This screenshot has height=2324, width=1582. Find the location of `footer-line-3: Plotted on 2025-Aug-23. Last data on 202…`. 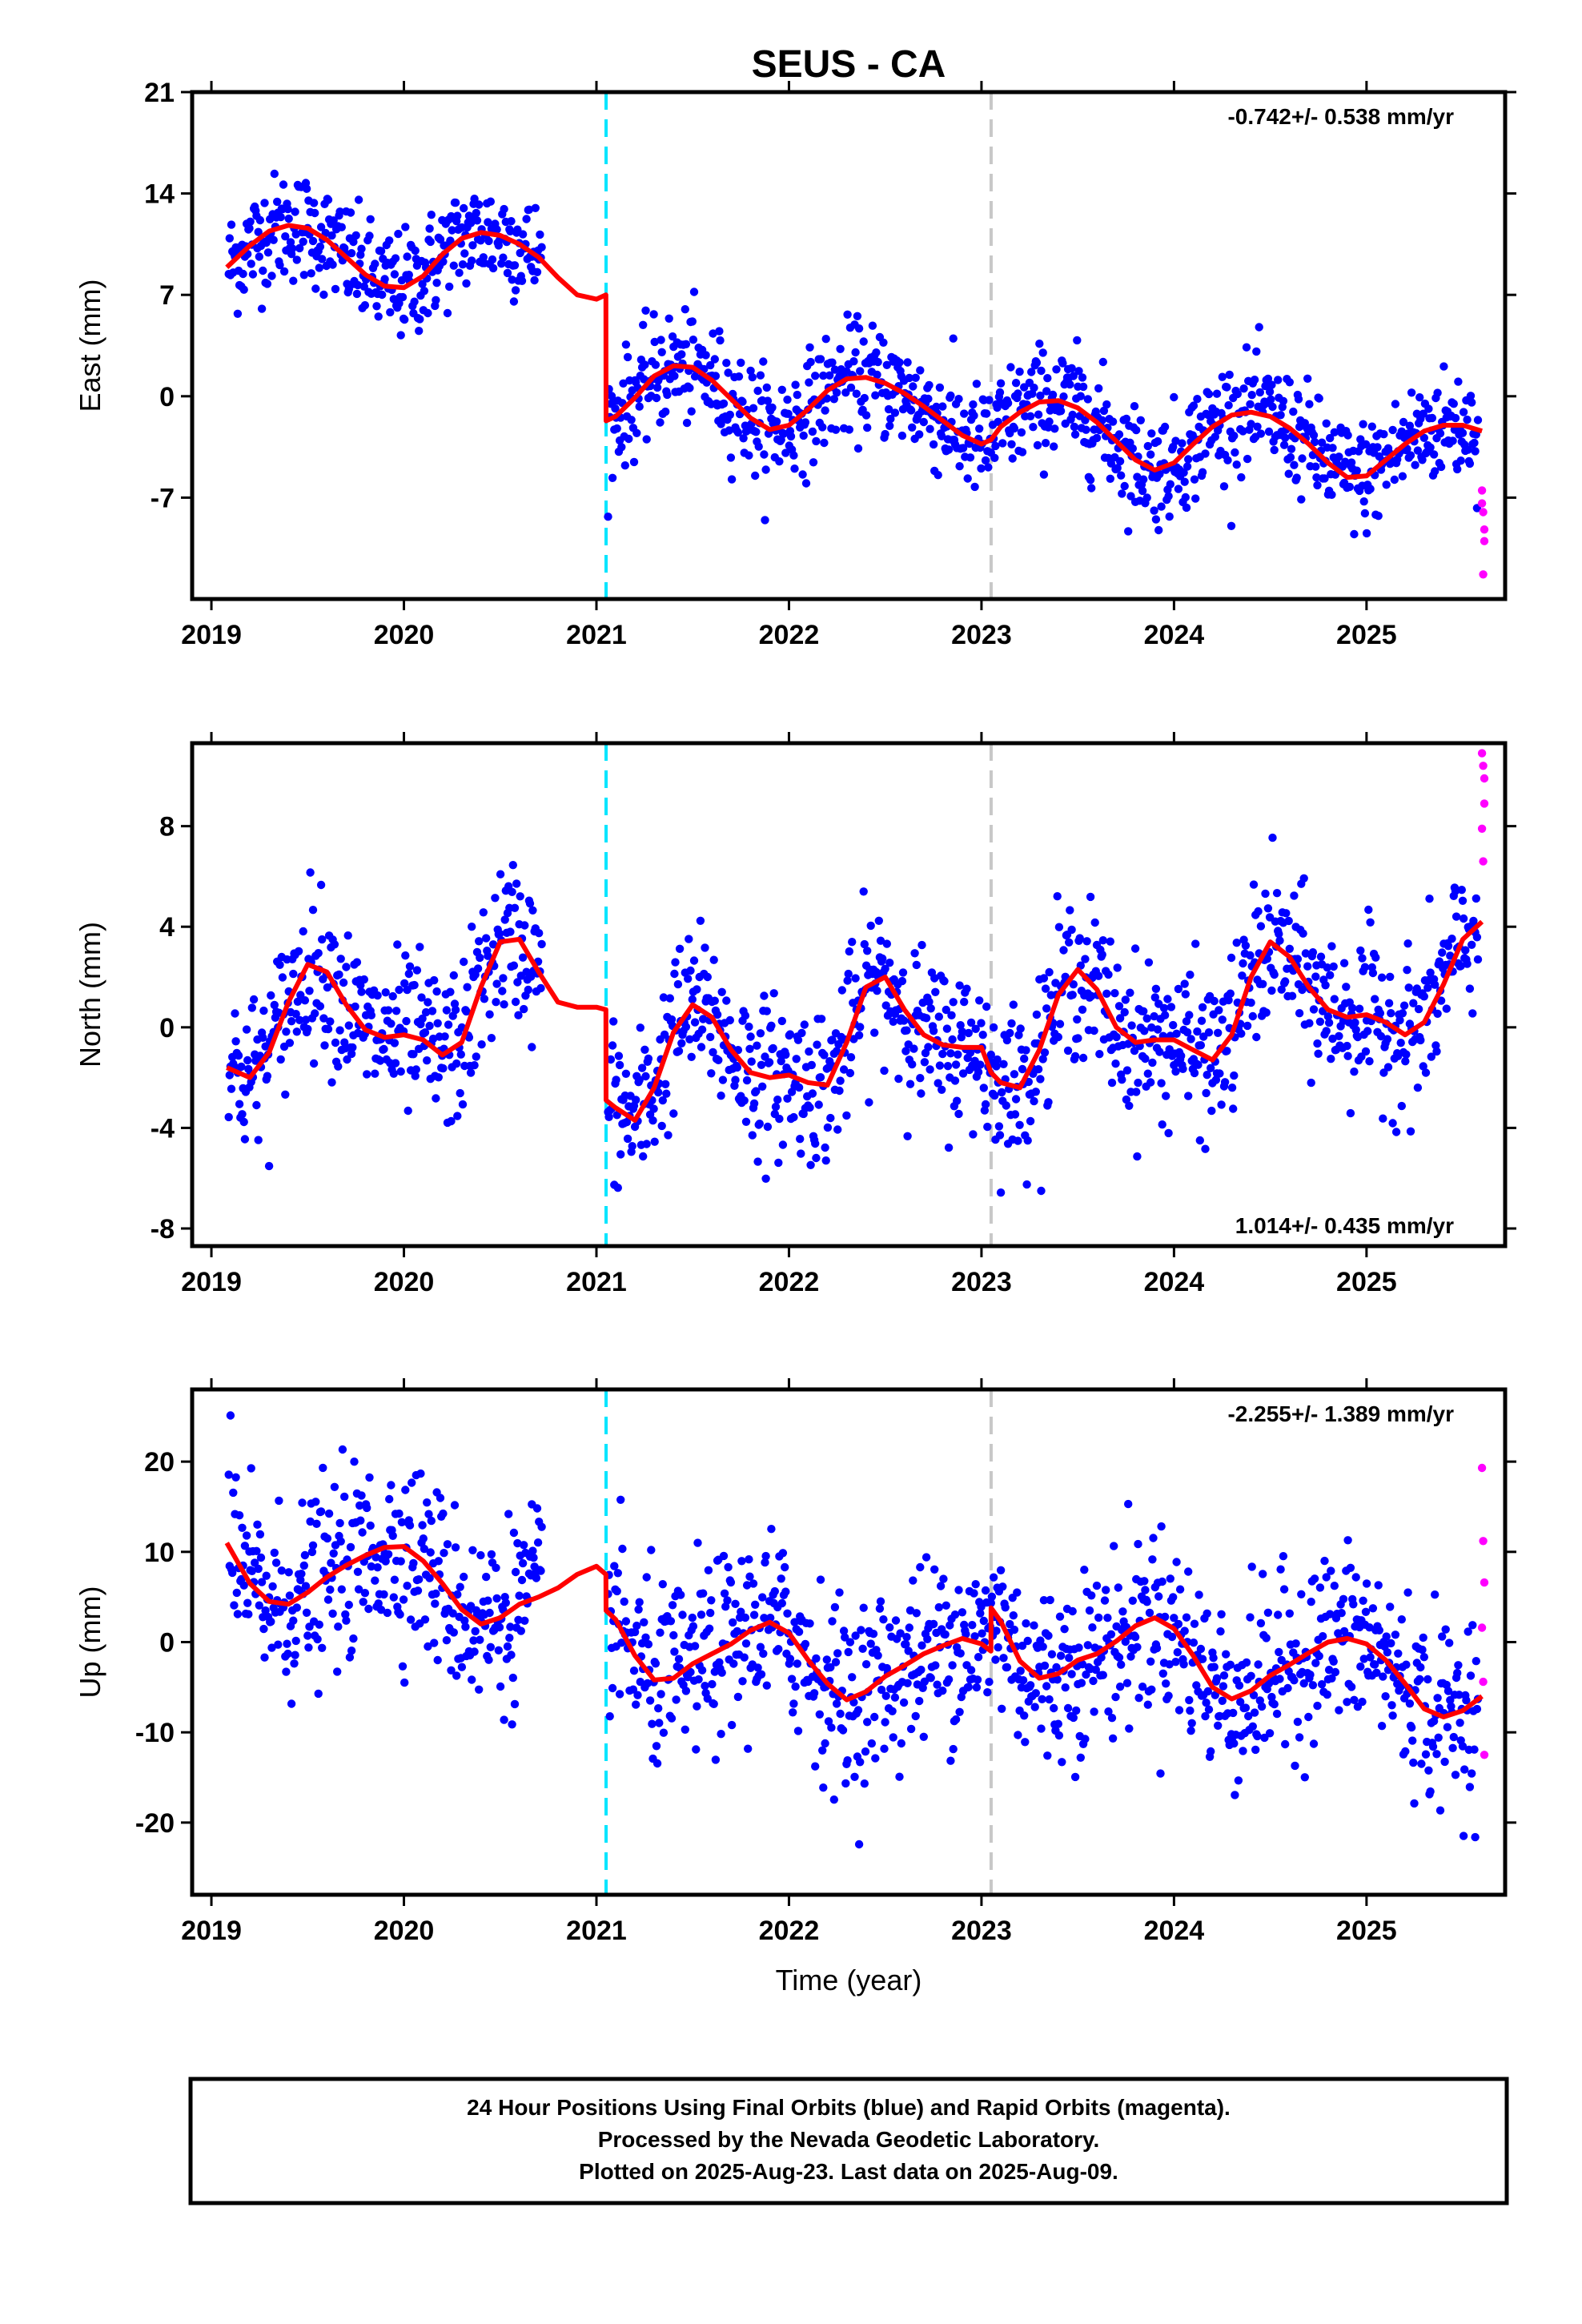

footer-line-3: Plotted on 2025-Aug-23. Last data on 202… is located at coordinates (848, 2171).